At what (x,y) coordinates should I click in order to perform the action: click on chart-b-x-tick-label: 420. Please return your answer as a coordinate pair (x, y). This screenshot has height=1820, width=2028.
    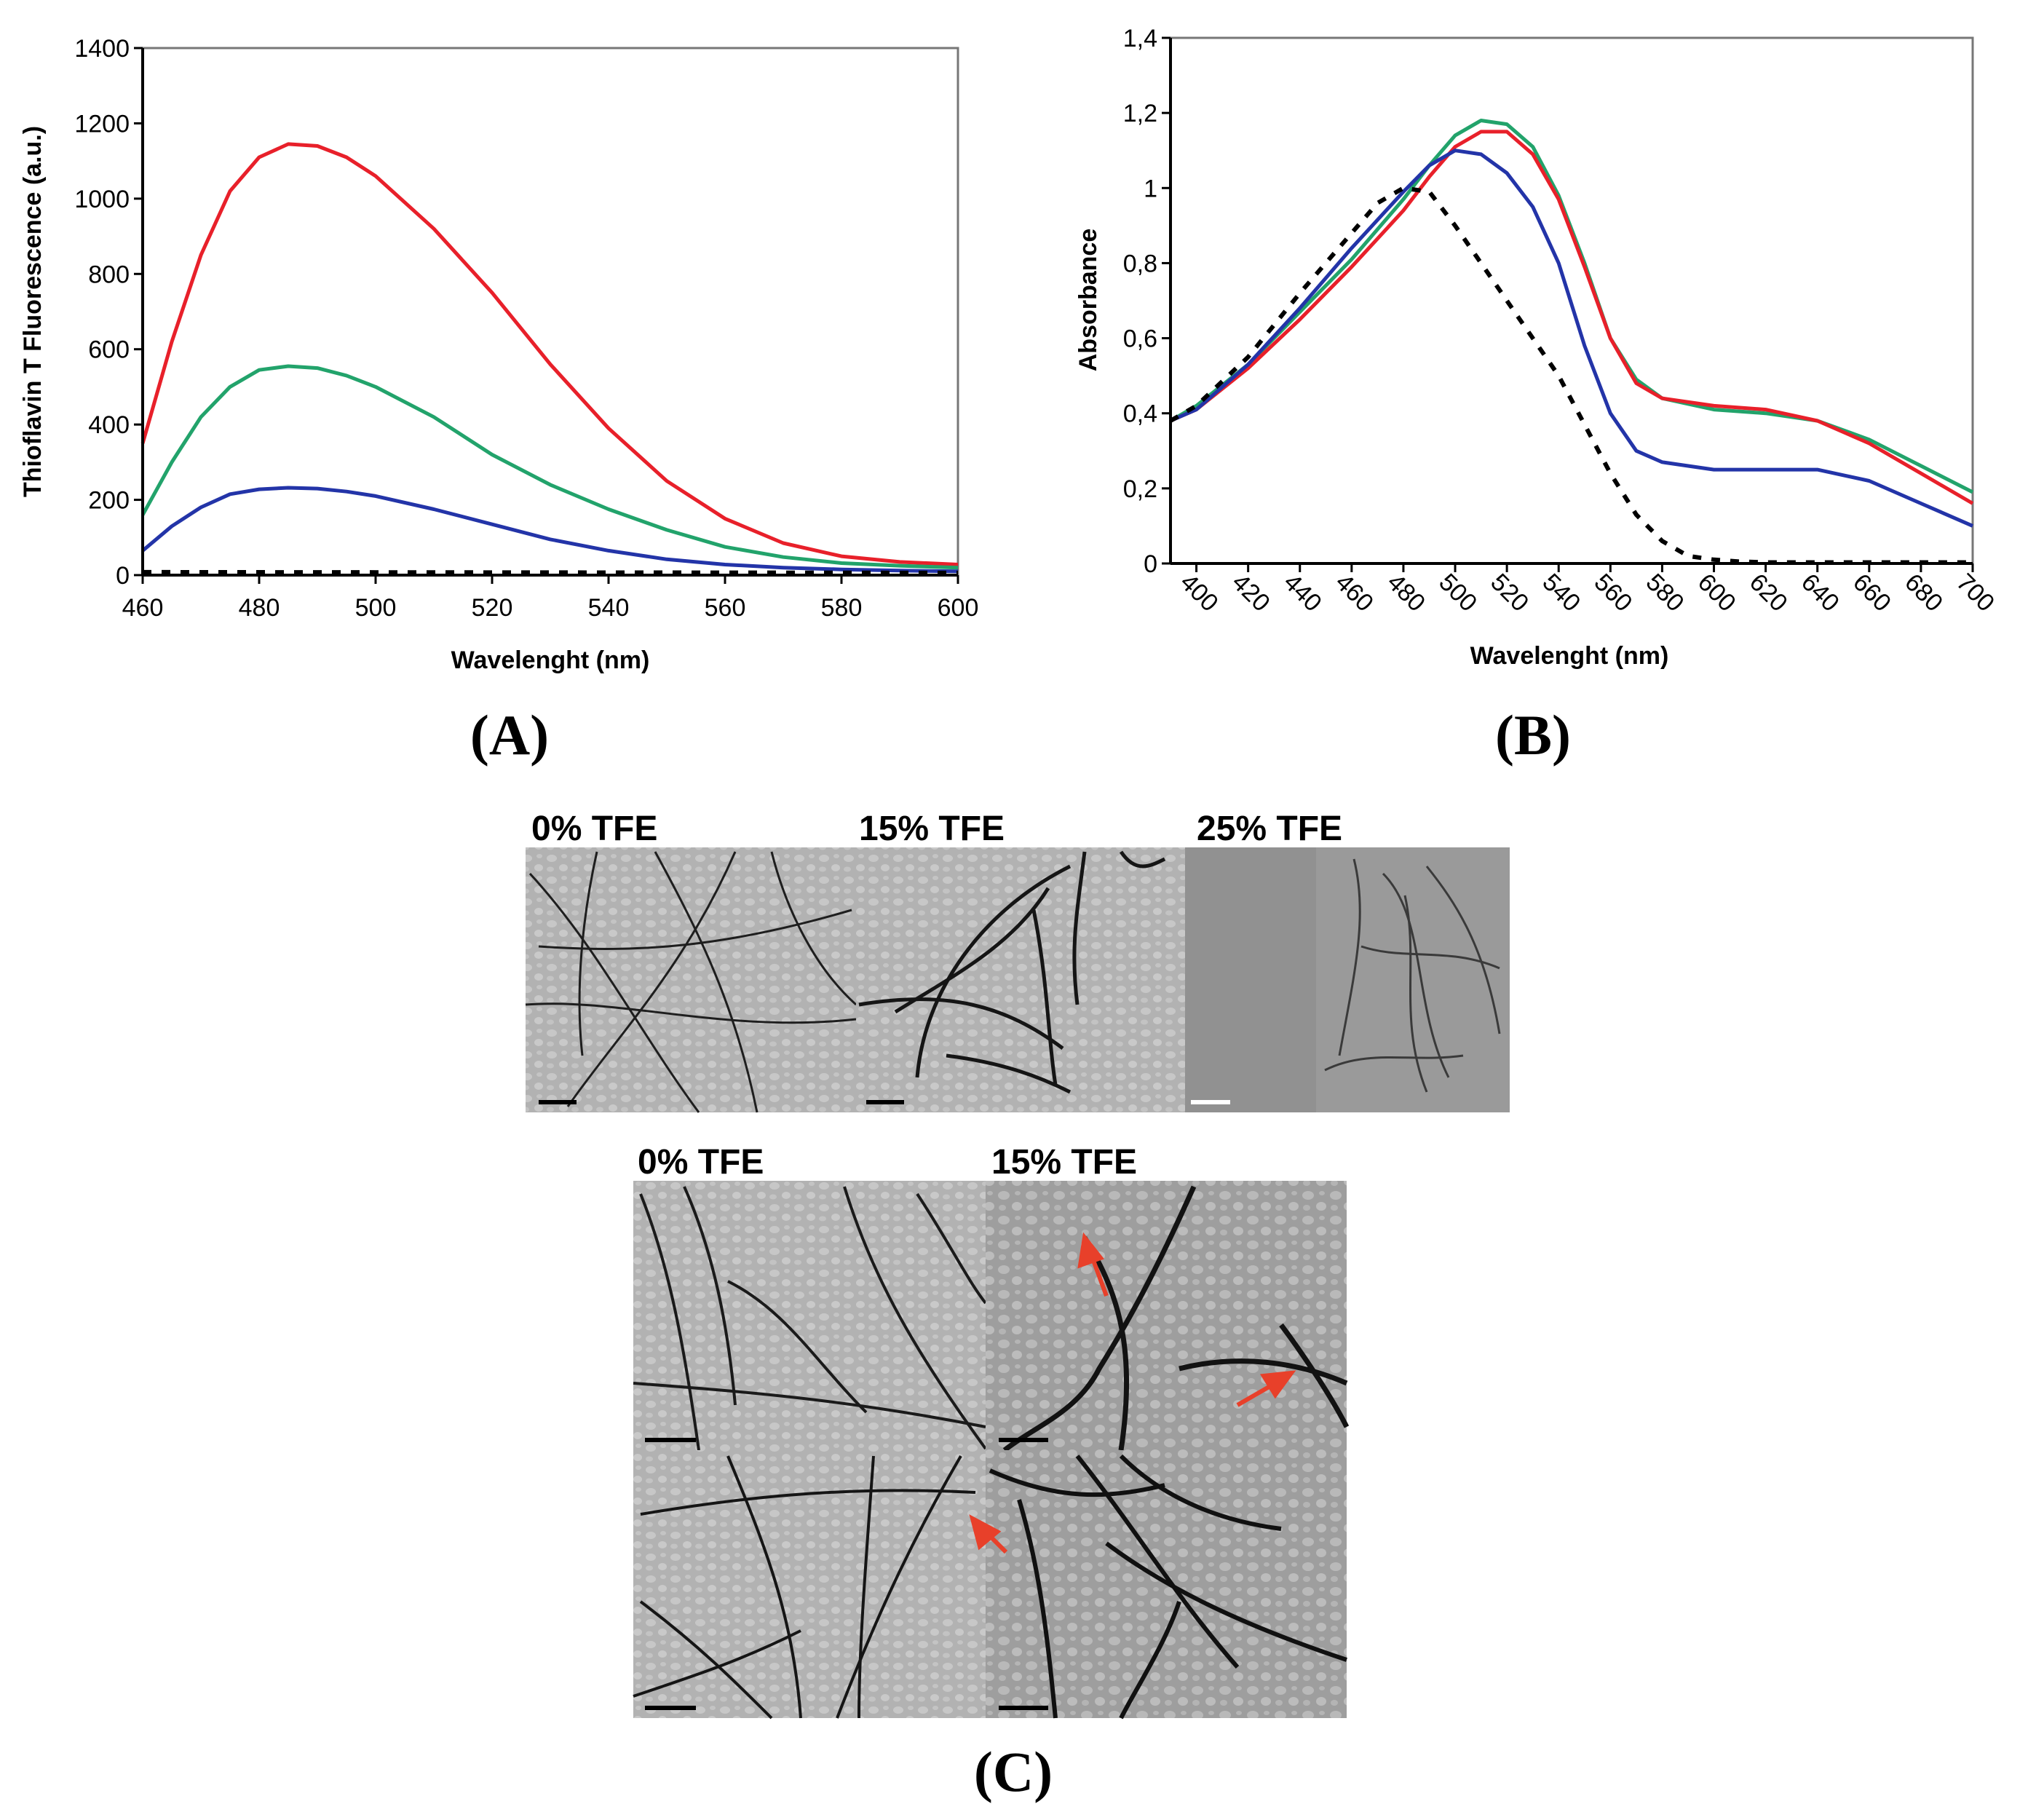
    Looking at the image, I should click on (1251, 593).